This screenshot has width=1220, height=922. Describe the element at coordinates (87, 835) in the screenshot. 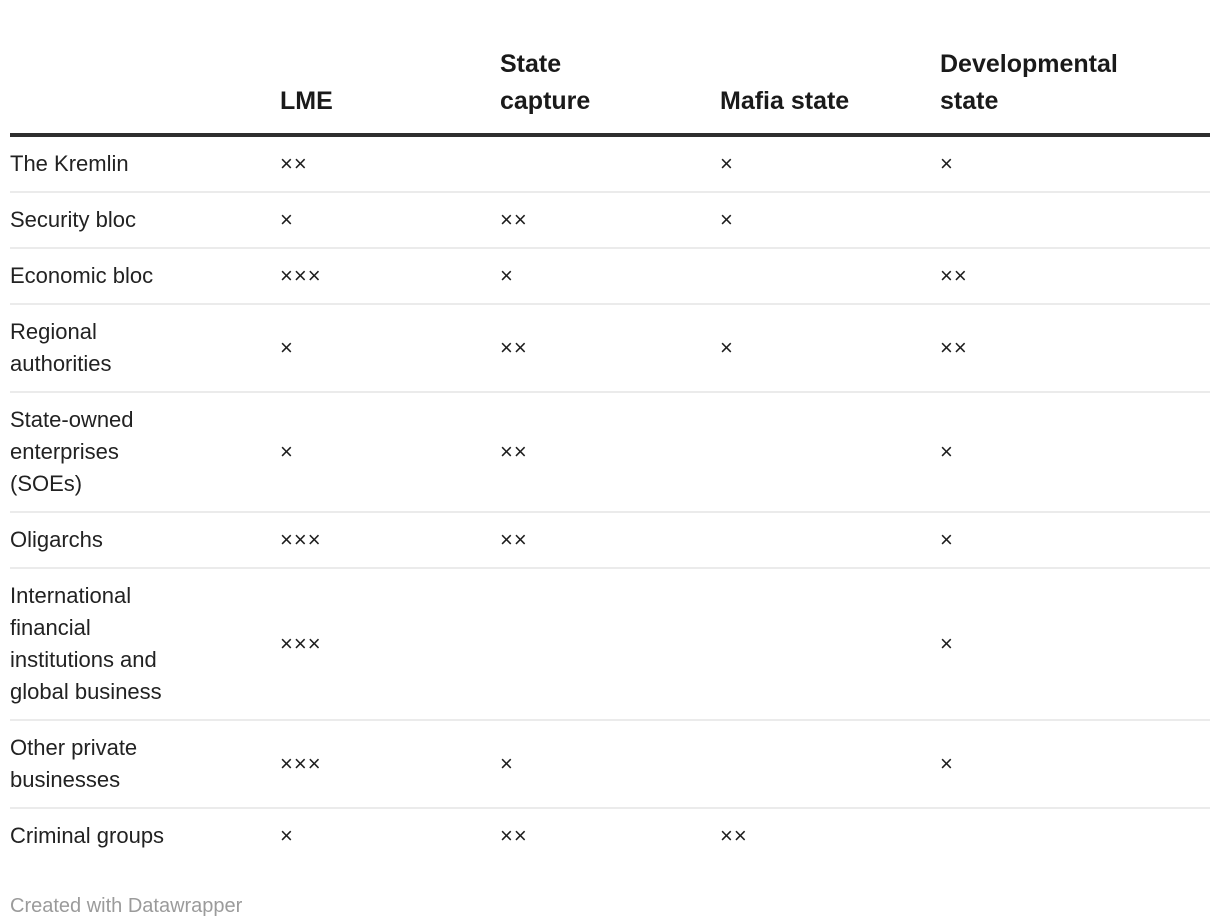

I see `row-label: Criminal groups` at that location.